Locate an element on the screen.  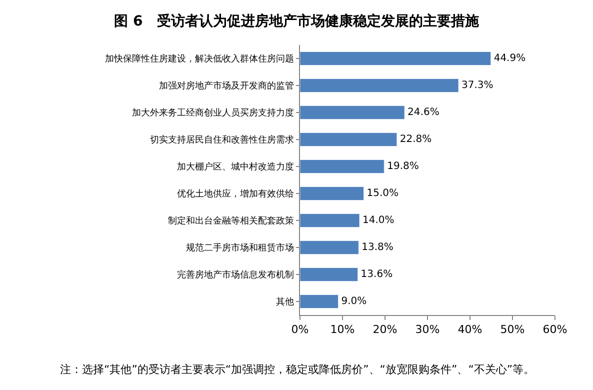
y-tick-label: 其他 is located at coordinates (285, 302).